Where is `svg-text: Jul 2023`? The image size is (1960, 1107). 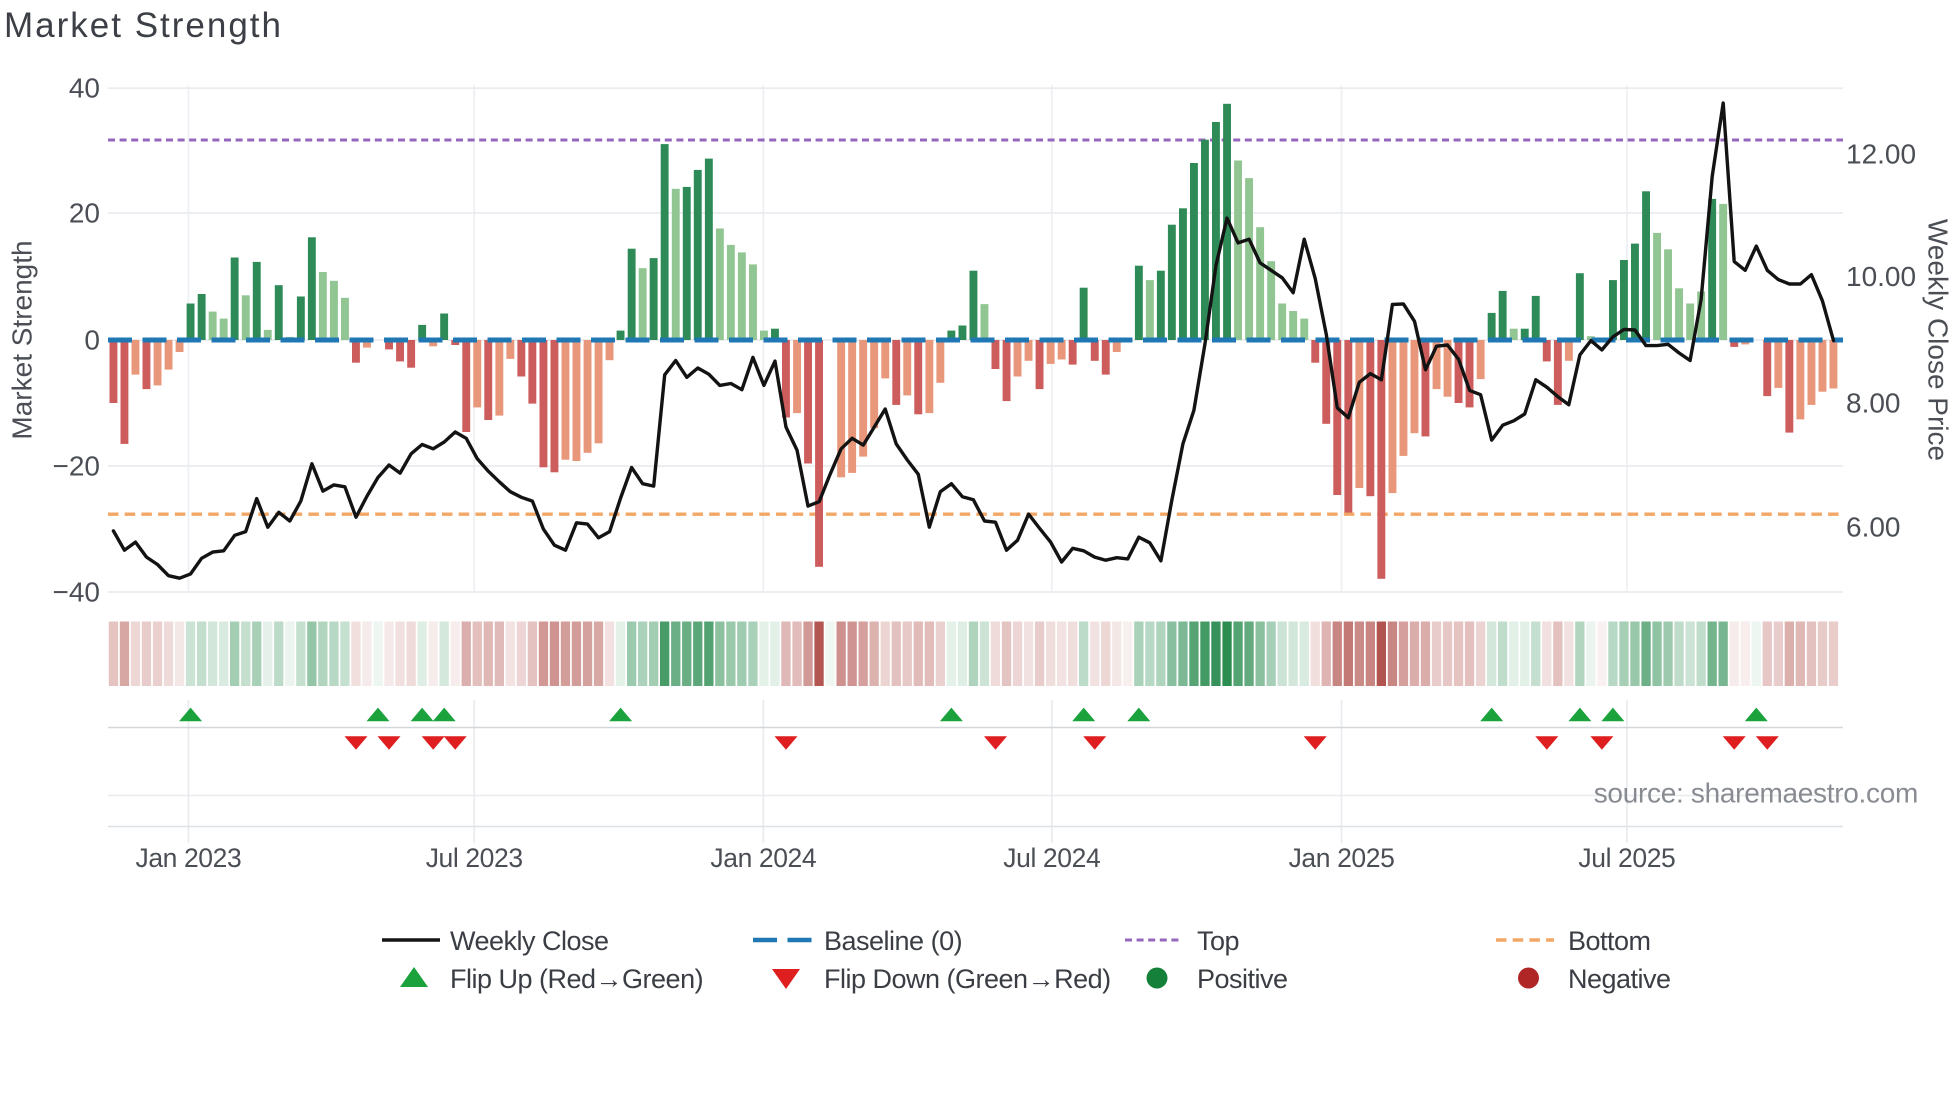
svg-text: Jul 2023 is located at coordinates (474, 858).